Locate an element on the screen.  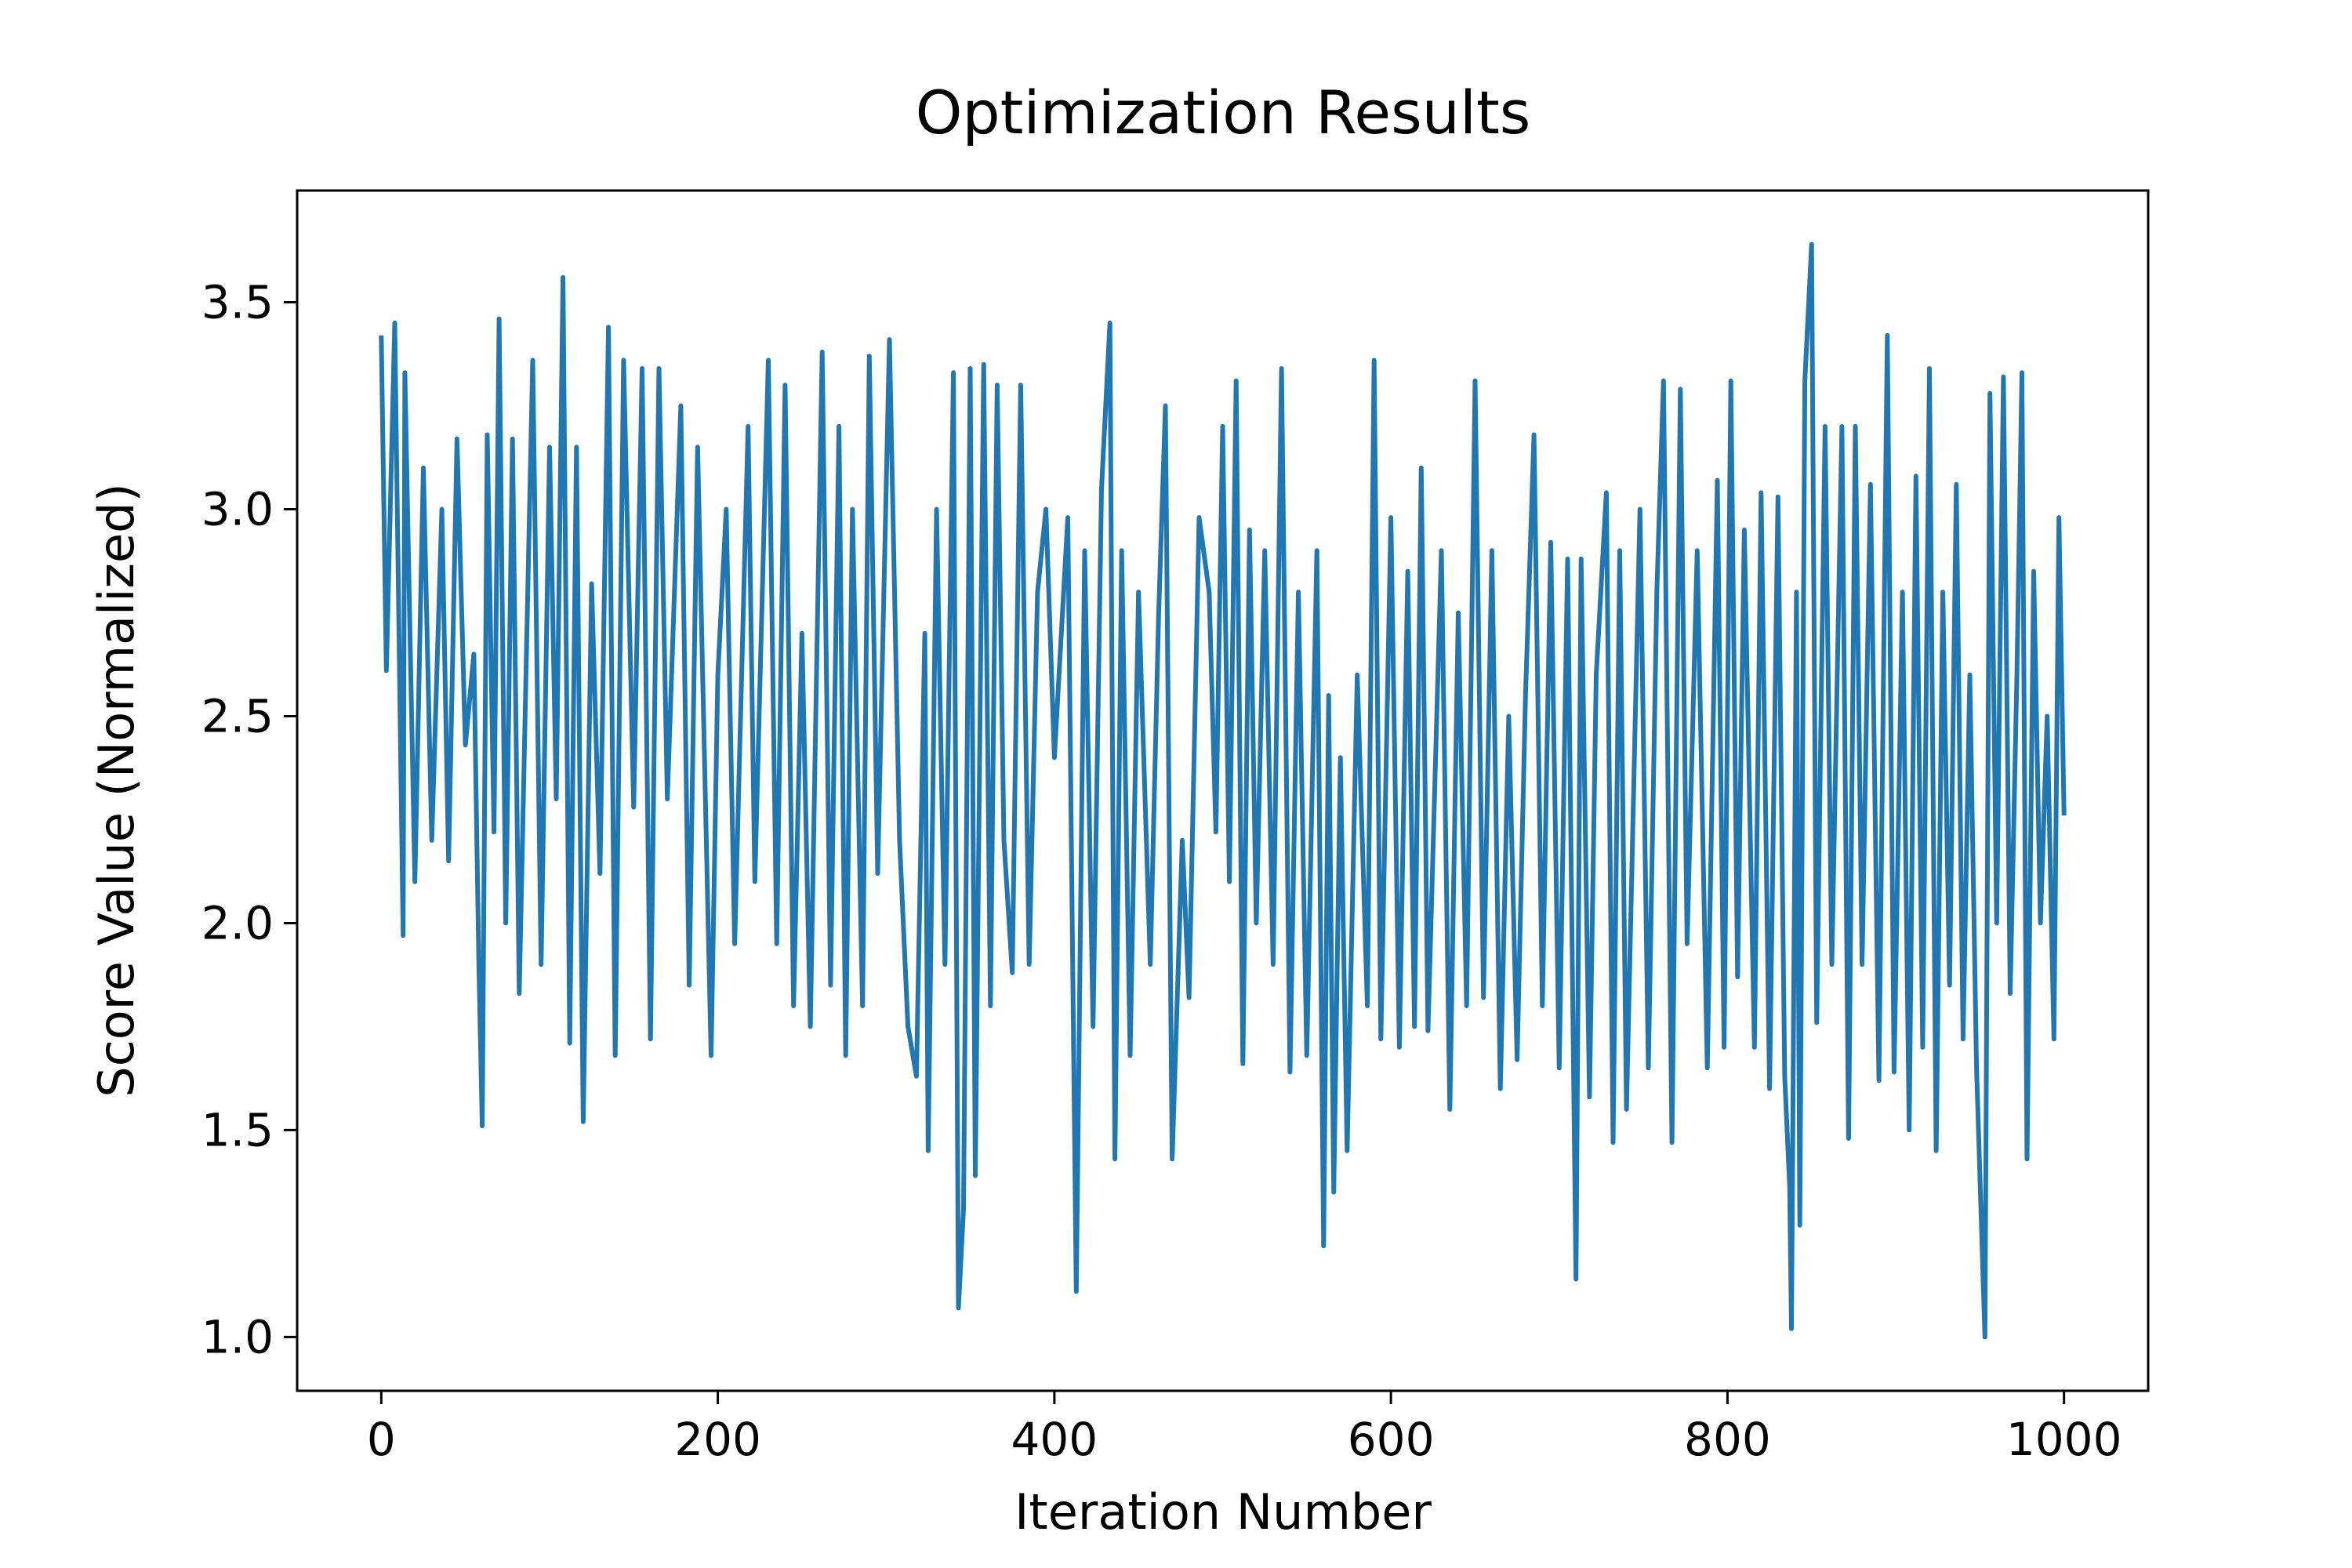
x-tick-label: 1000 is located at coordinates (2064, 1439).